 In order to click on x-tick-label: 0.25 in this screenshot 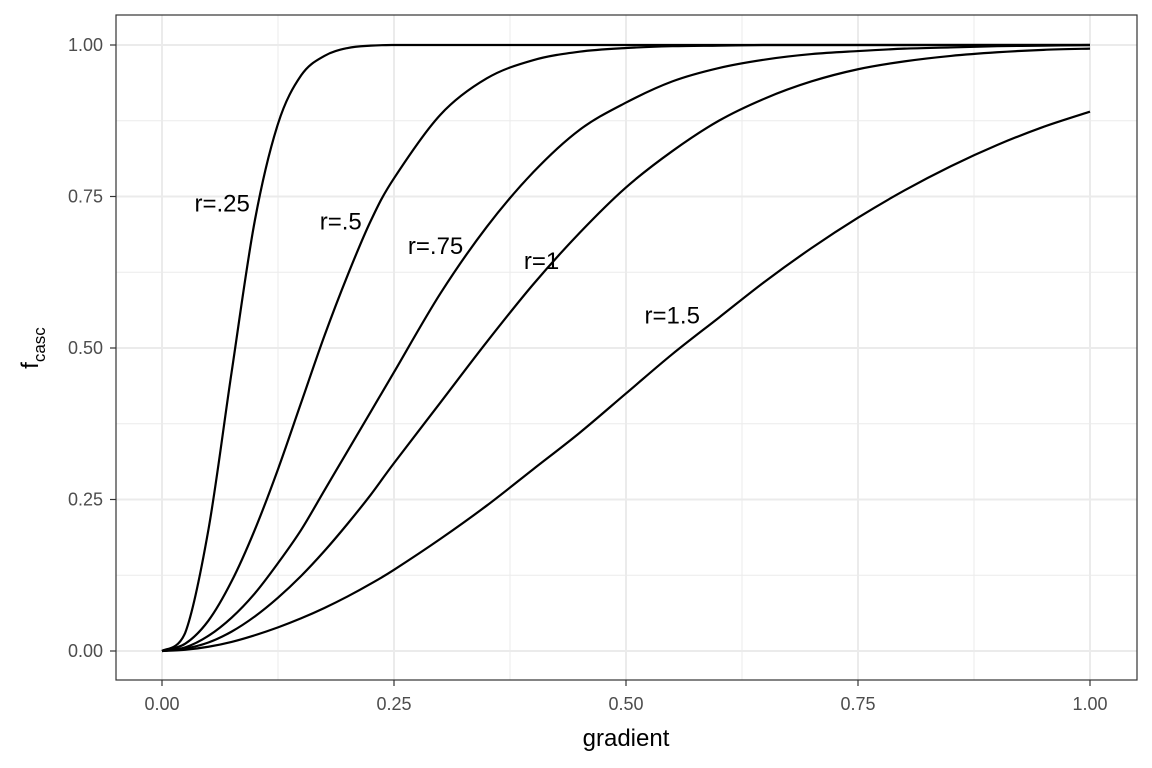, I will do `click(393, 704)`.